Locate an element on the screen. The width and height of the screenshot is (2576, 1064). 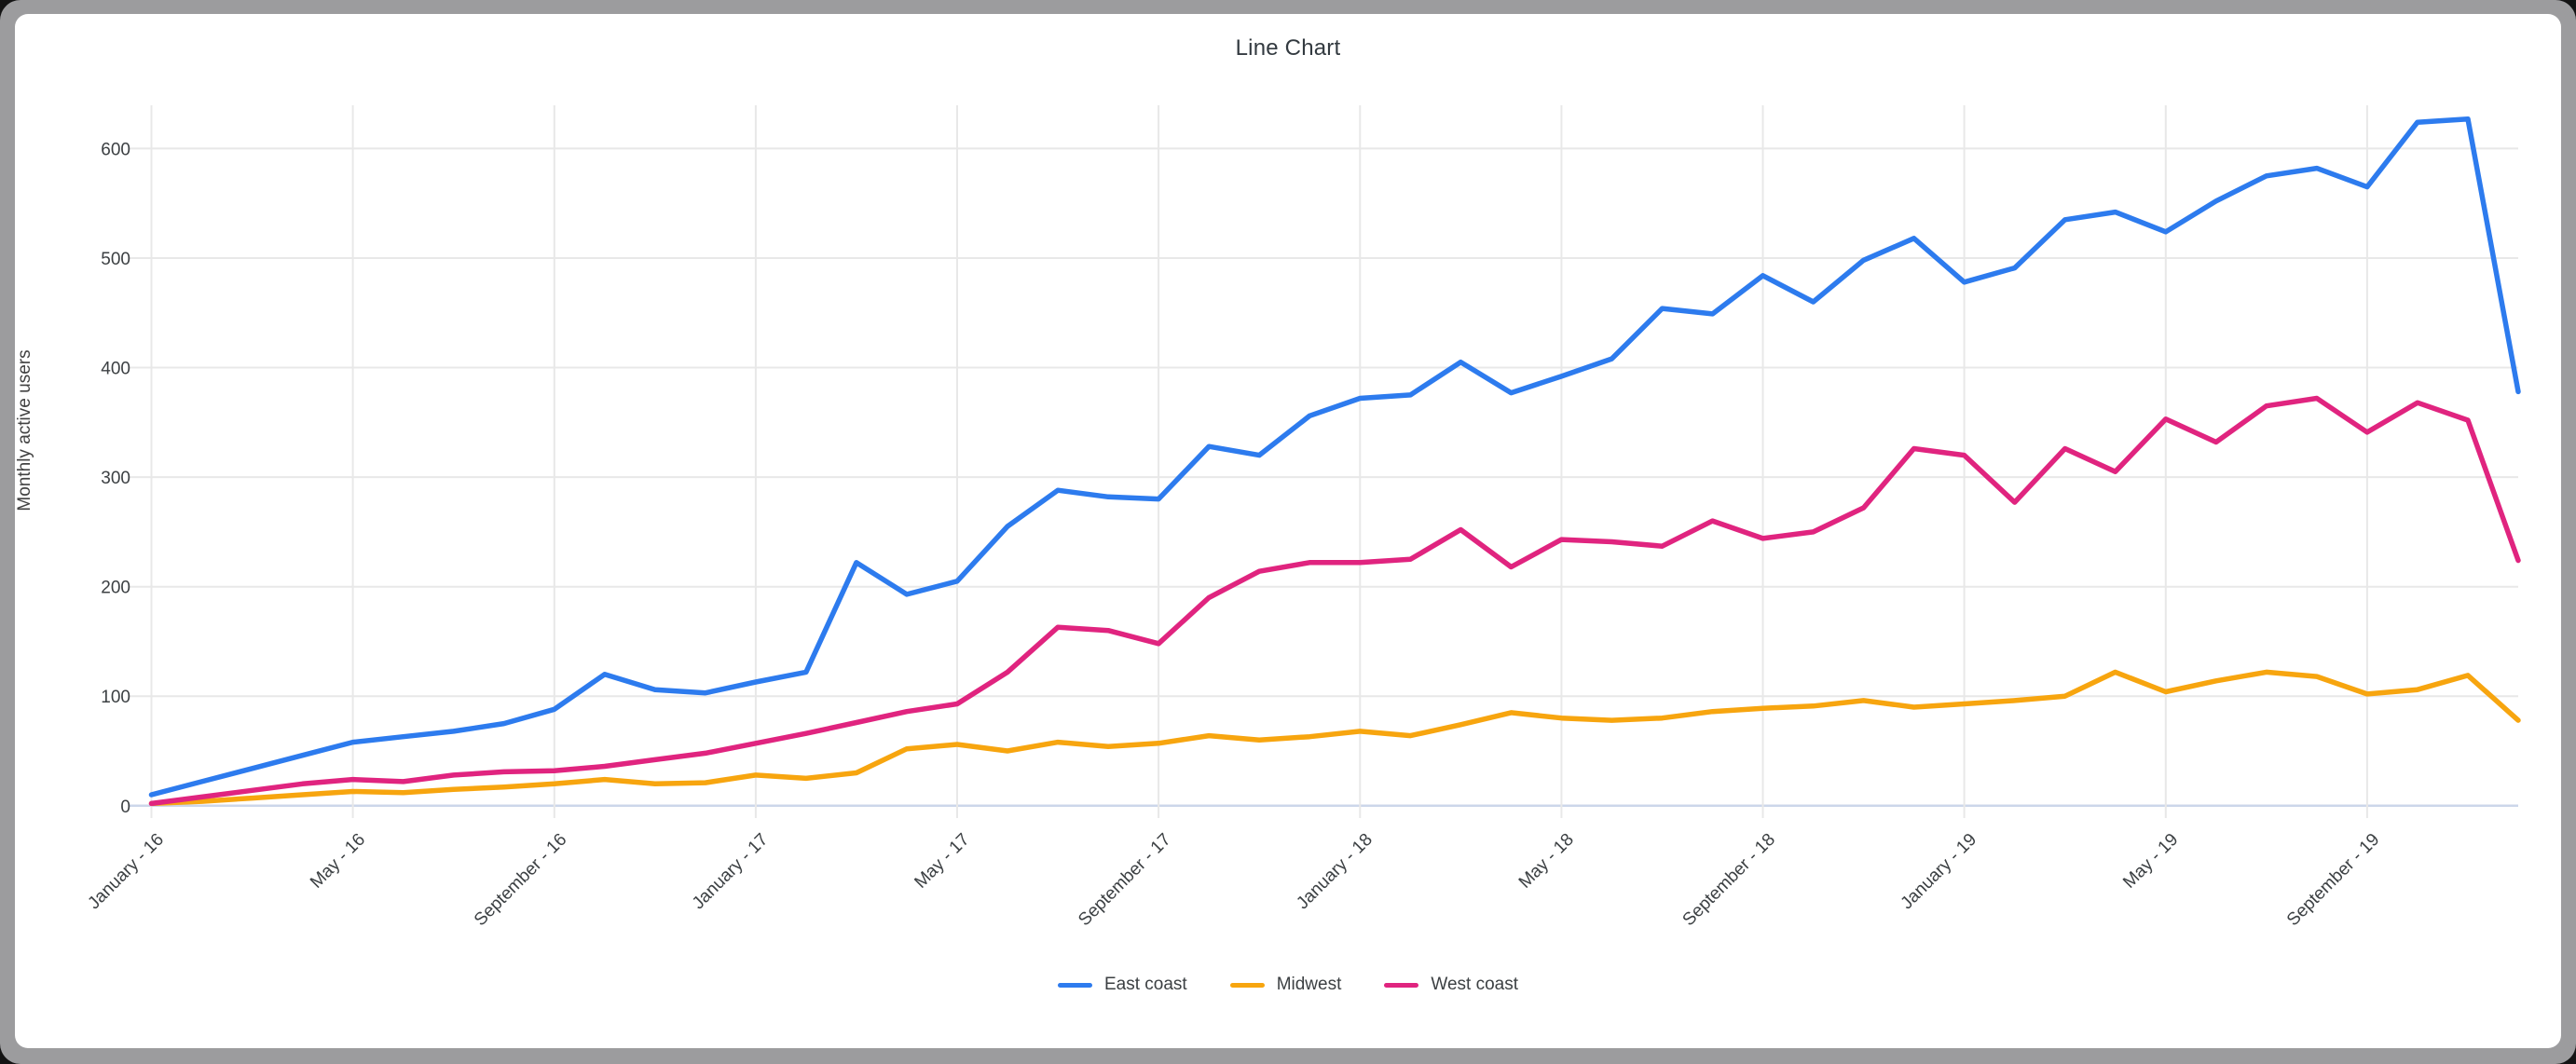
x-tick-label: January - 16 is located at coordinates (126, 872).